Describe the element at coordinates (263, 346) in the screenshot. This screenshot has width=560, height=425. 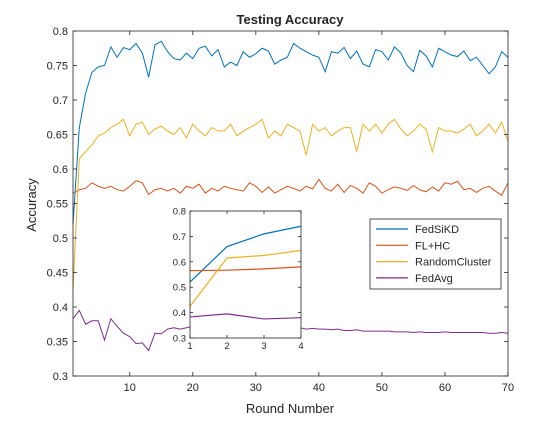
I see `inset-x-tick-label: 3` at that location.